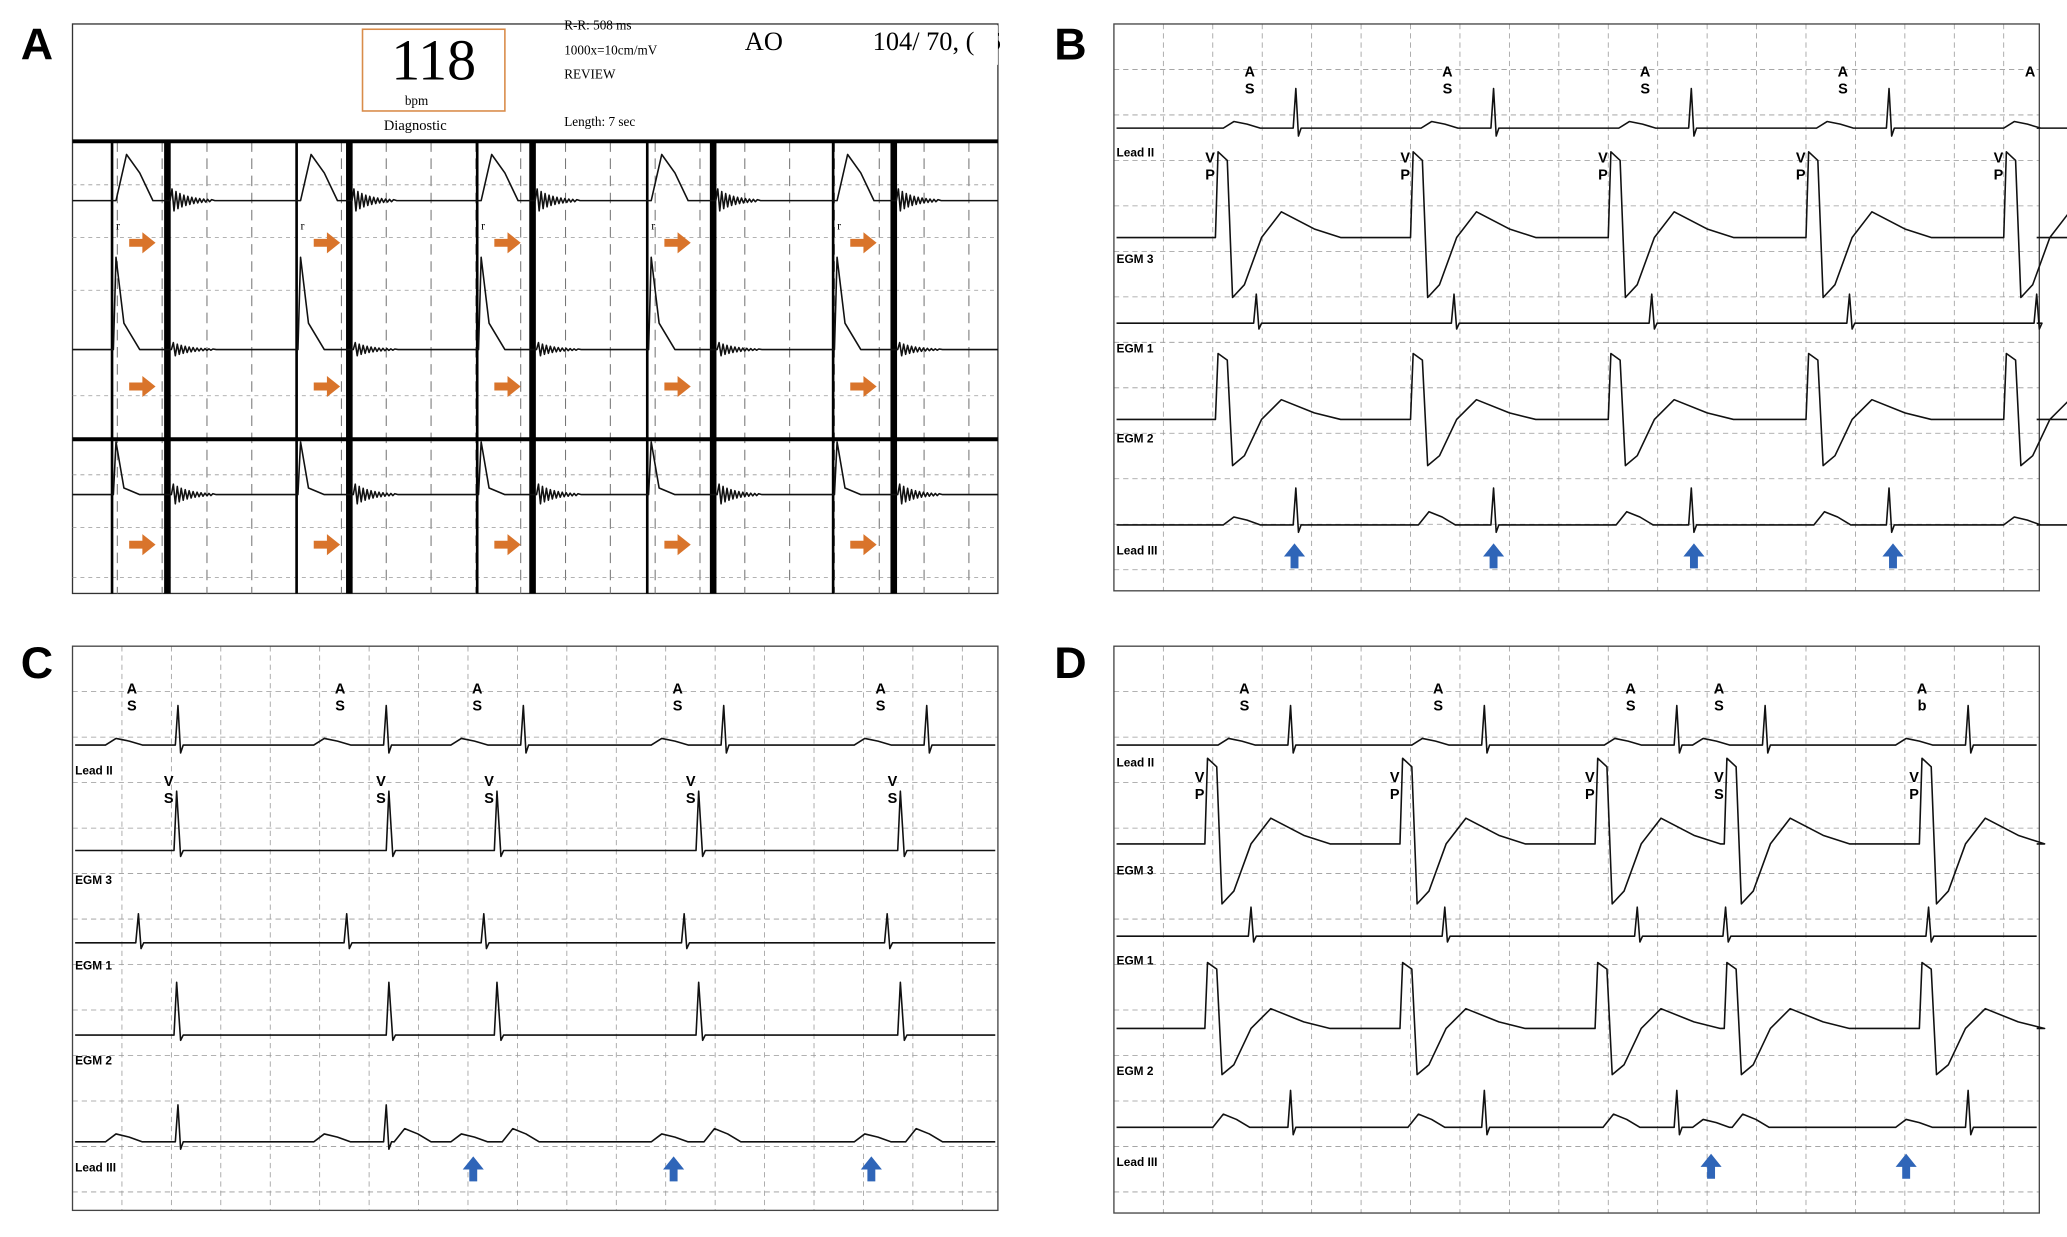 The image size is (2067, 1237). What do you see at coordinates (1070, 663) in the screenshot?
I see `panel-letter: D` at bounding box center [1070, 663].